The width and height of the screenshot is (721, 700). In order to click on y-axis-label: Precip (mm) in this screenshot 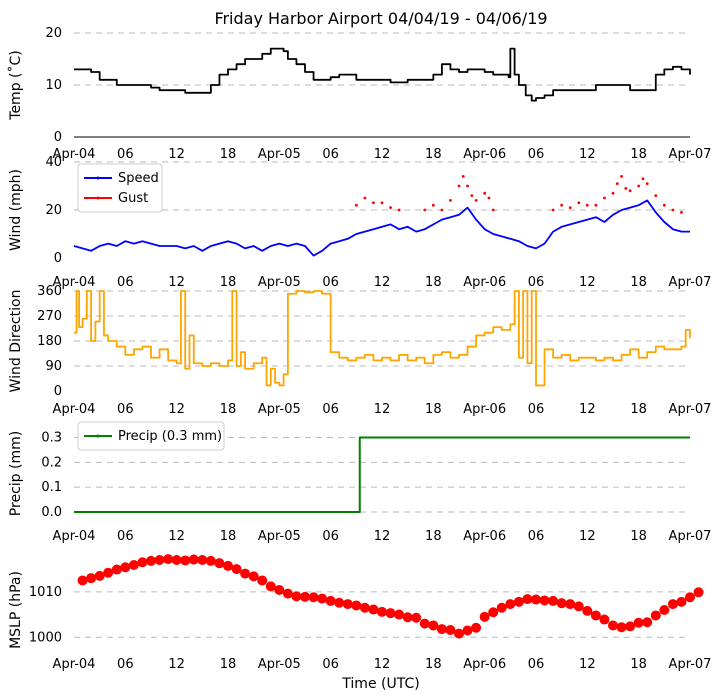, I will do `click(16, 473)`.